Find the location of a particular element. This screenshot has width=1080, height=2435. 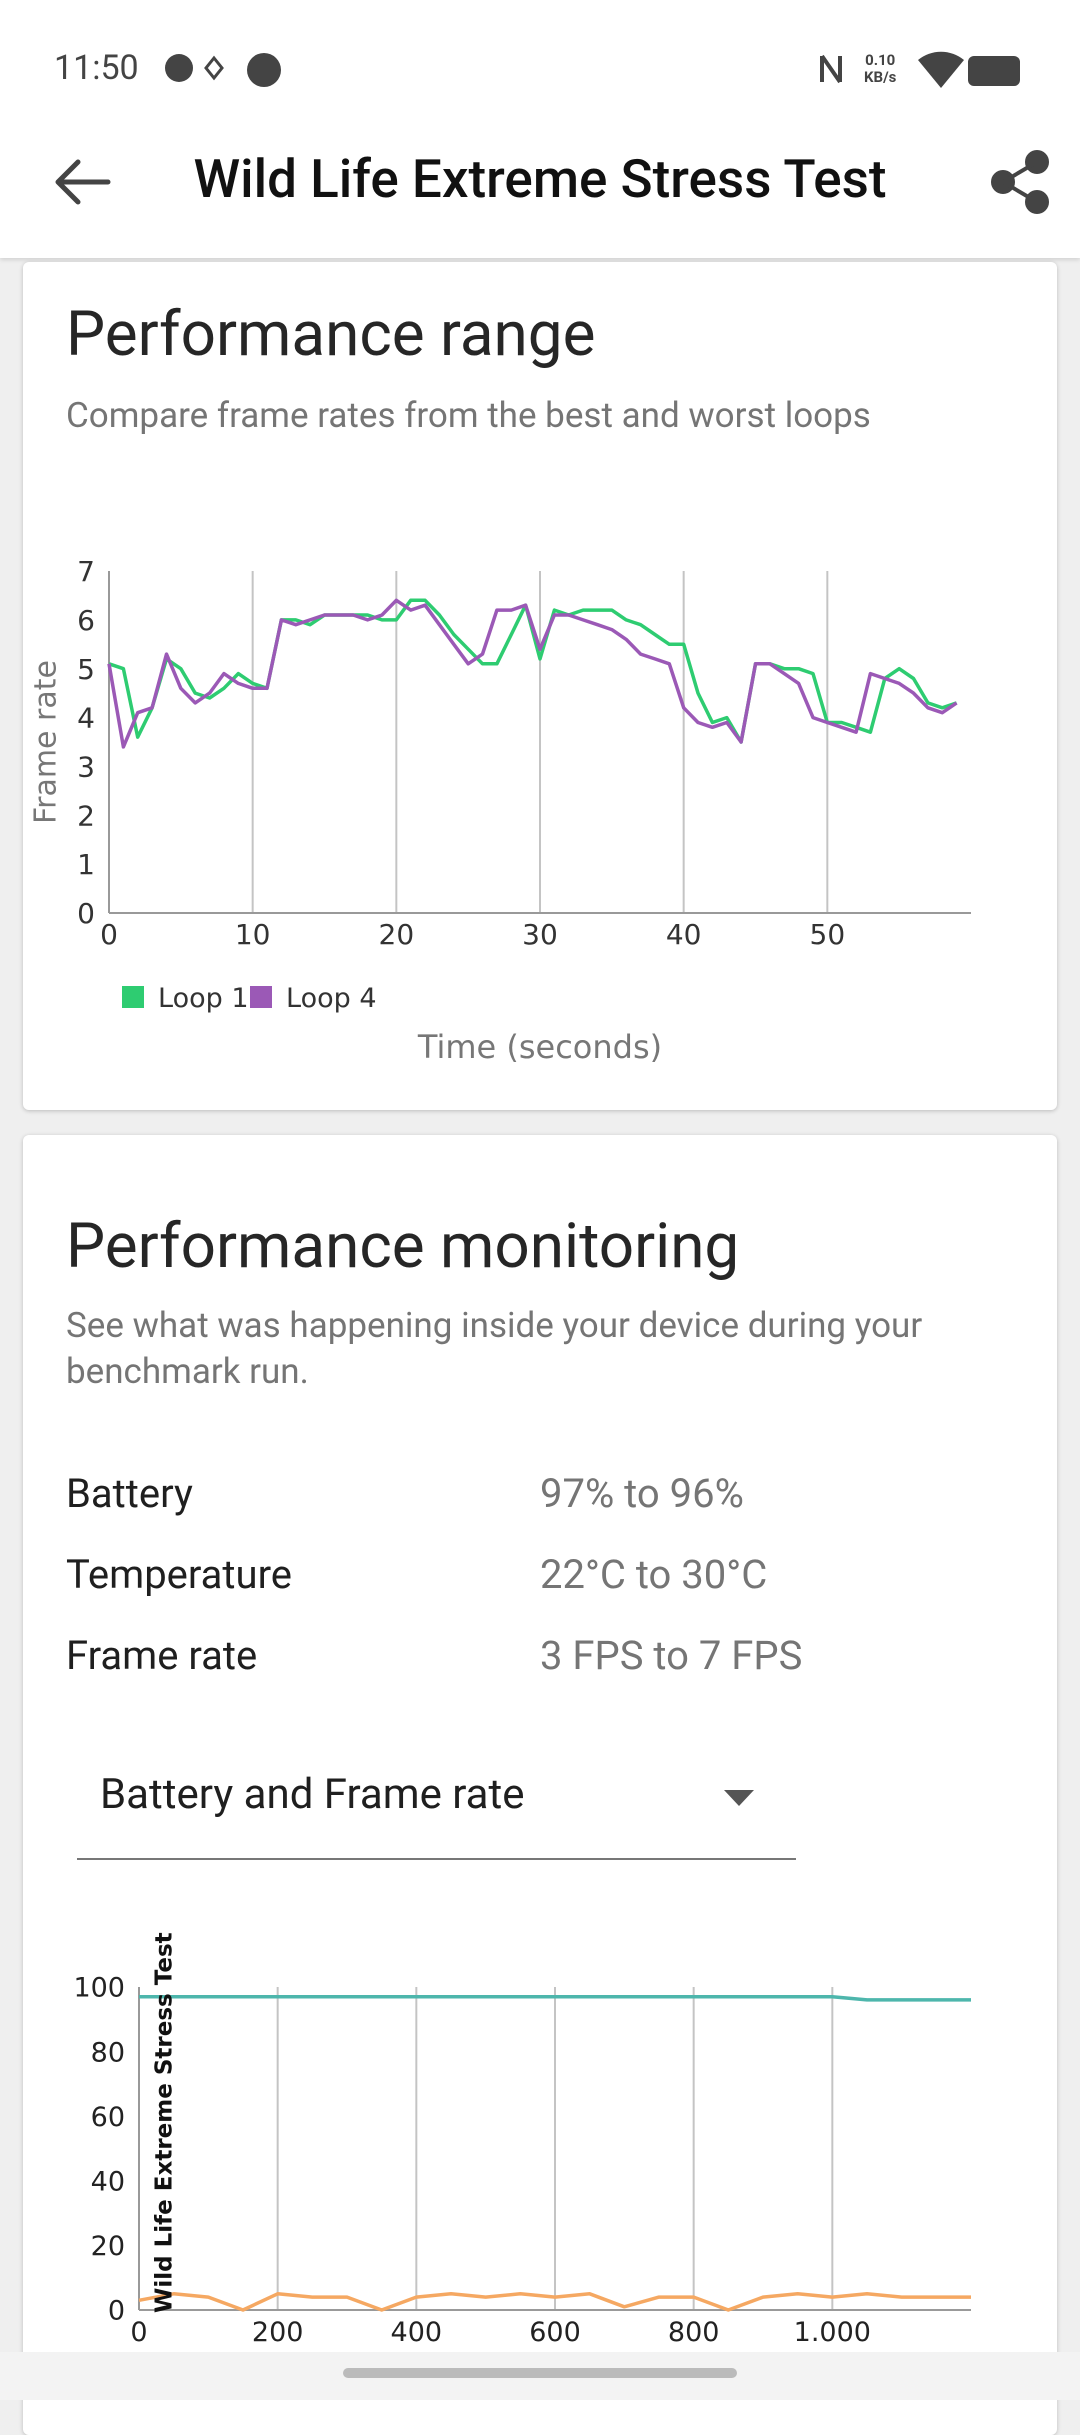

y-tick-label: 3 is located at coordinates (86, 767).